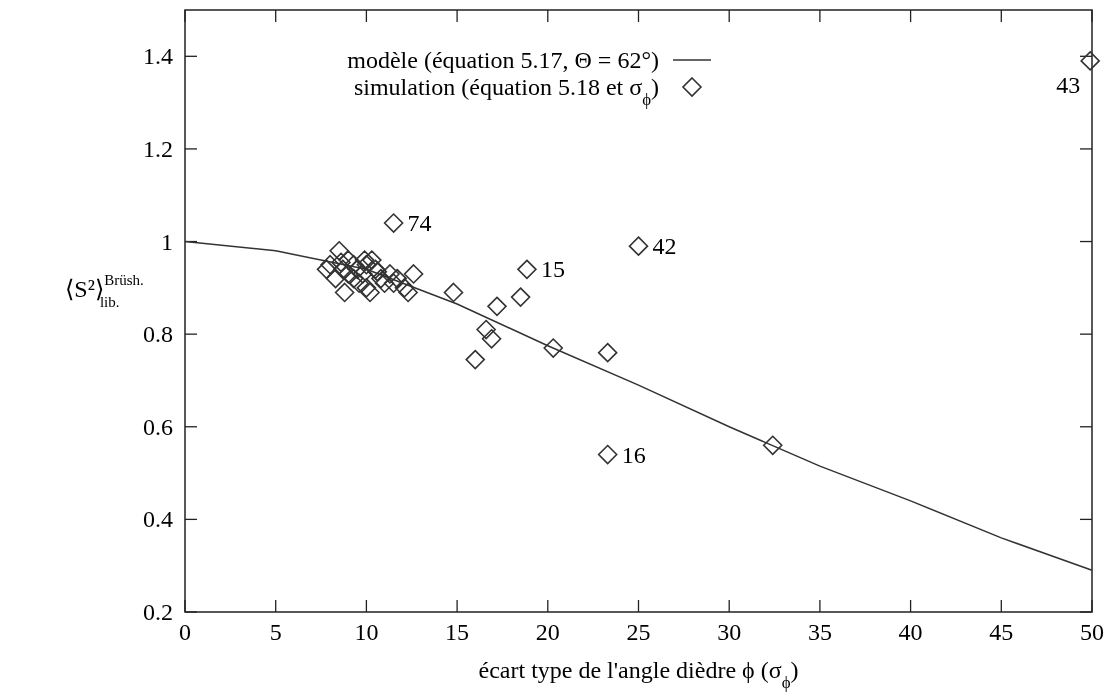 The image size is (1109, 694). What do you see at coordinates (910, 632) in the screenshot?
I see `x-tick-label: 40` at bounding box center [910, 632].